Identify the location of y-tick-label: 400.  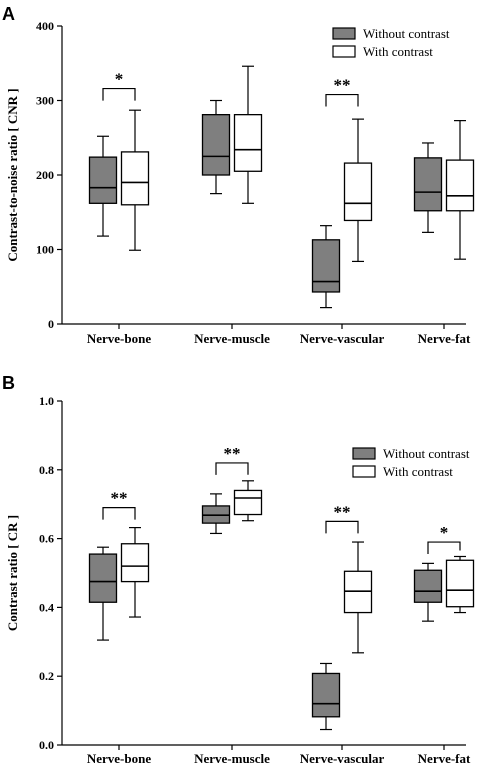
(45, 26).